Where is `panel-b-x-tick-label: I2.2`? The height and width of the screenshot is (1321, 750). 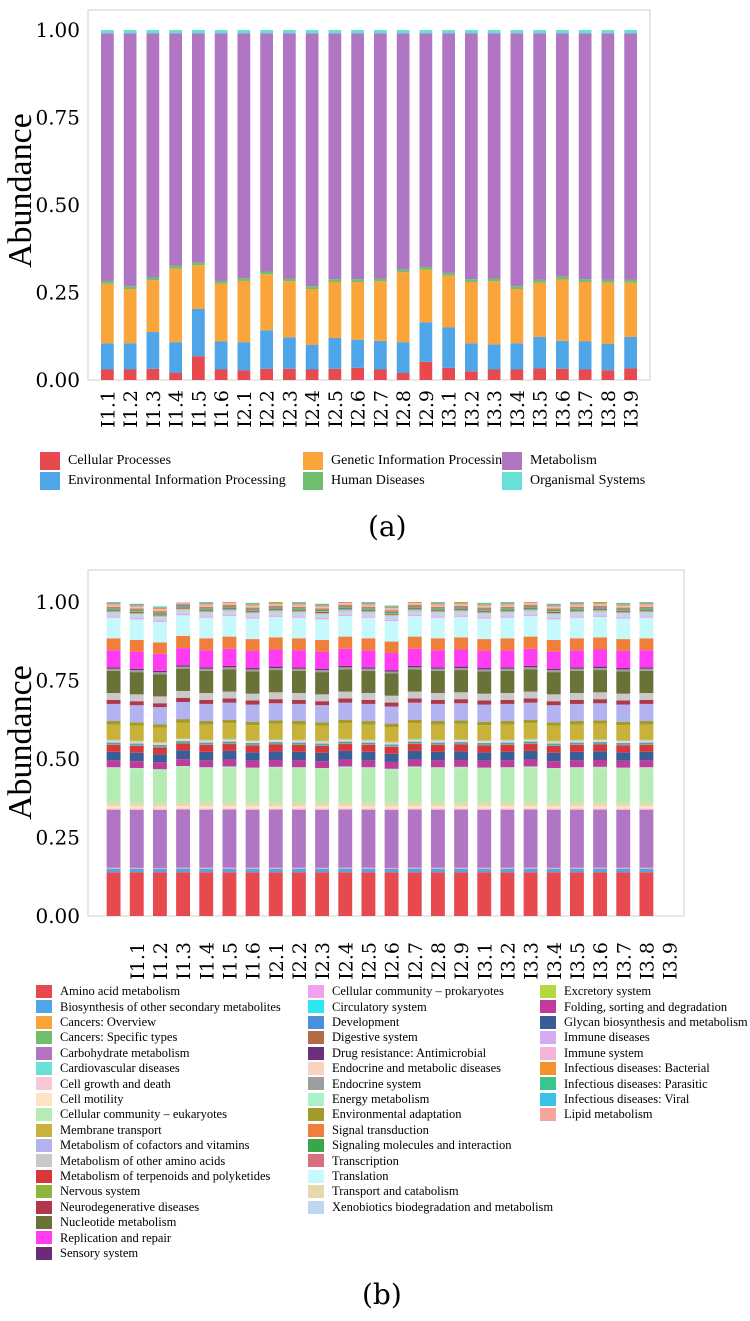 panel-b-x-tick-label: I2.2 is located at coordinates (300, 961).